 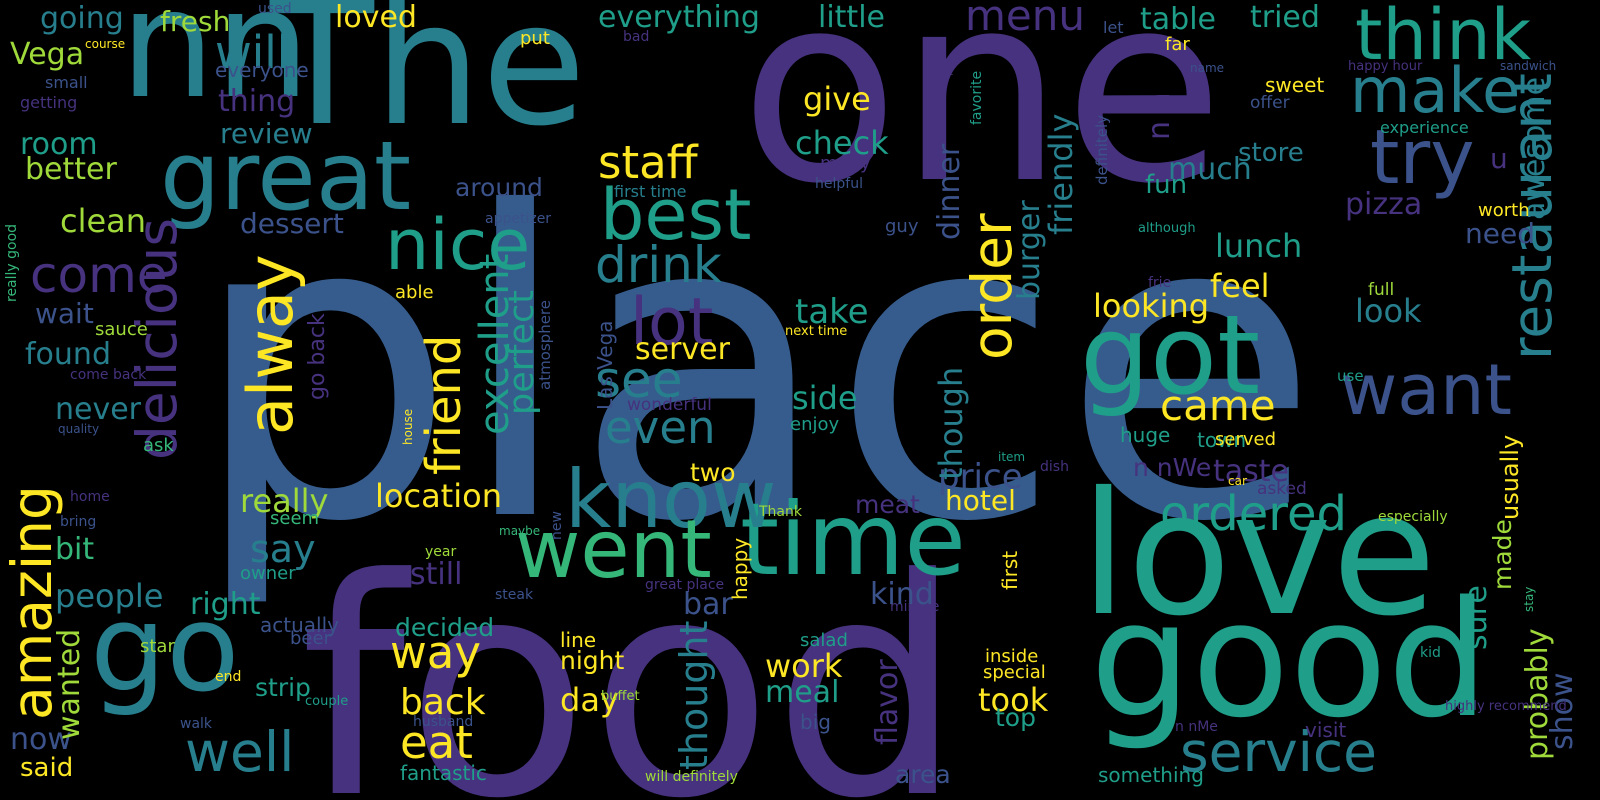 I want to click on word-new: new, so click(x=557, y=525).